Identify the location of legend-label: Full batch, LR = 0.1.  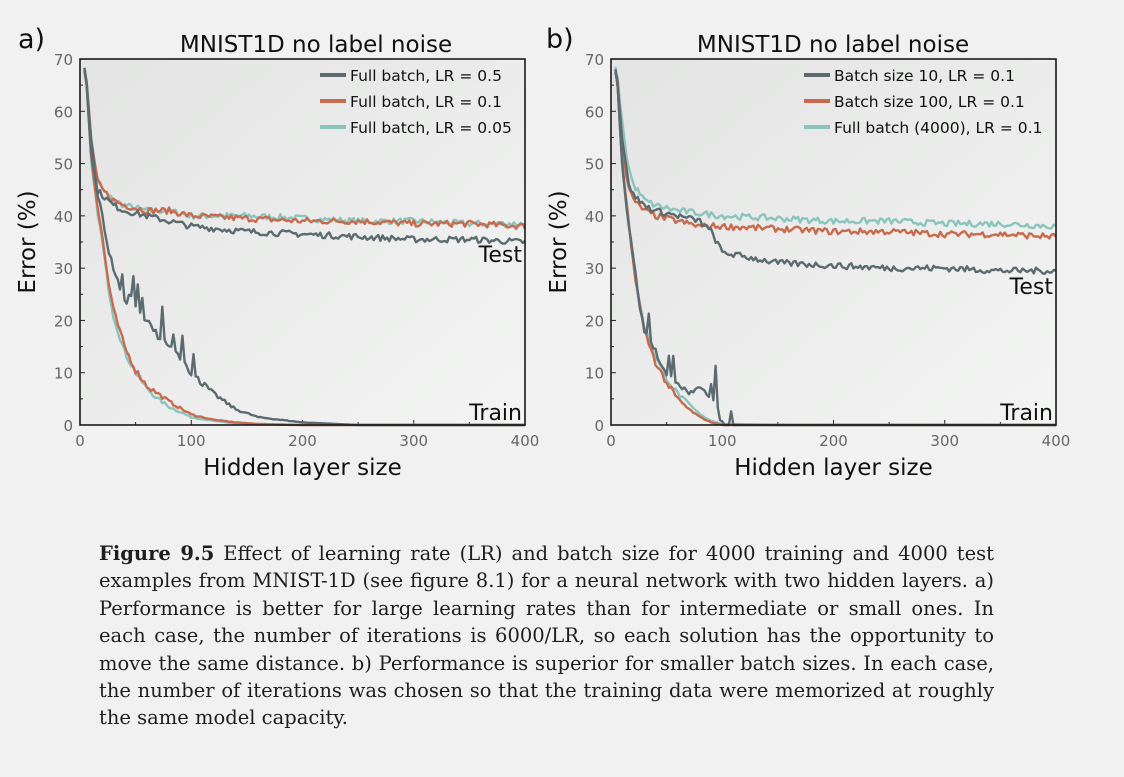
(426, 102).